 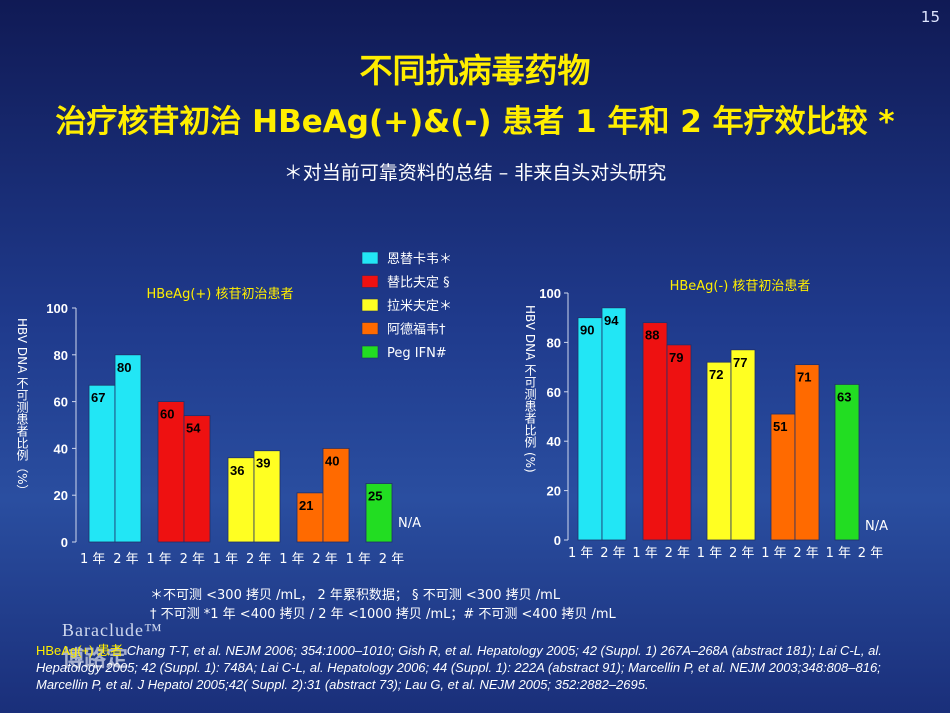 What do you see at coordinates (225, 559) in the screenshot?
I see `x-tick-label-0-4: 1 年` at bounding box center [225, 559].